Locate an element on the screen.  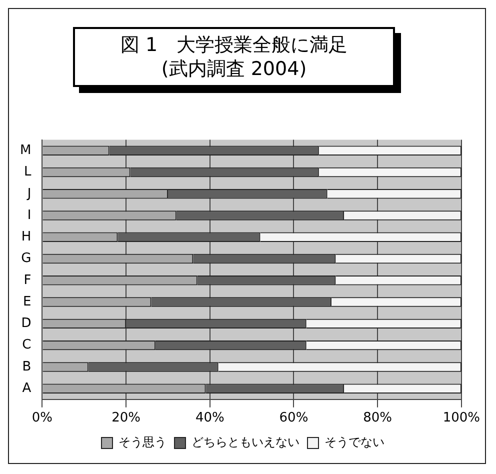
legend-label: そう思う is located at coordinates (142, 442).